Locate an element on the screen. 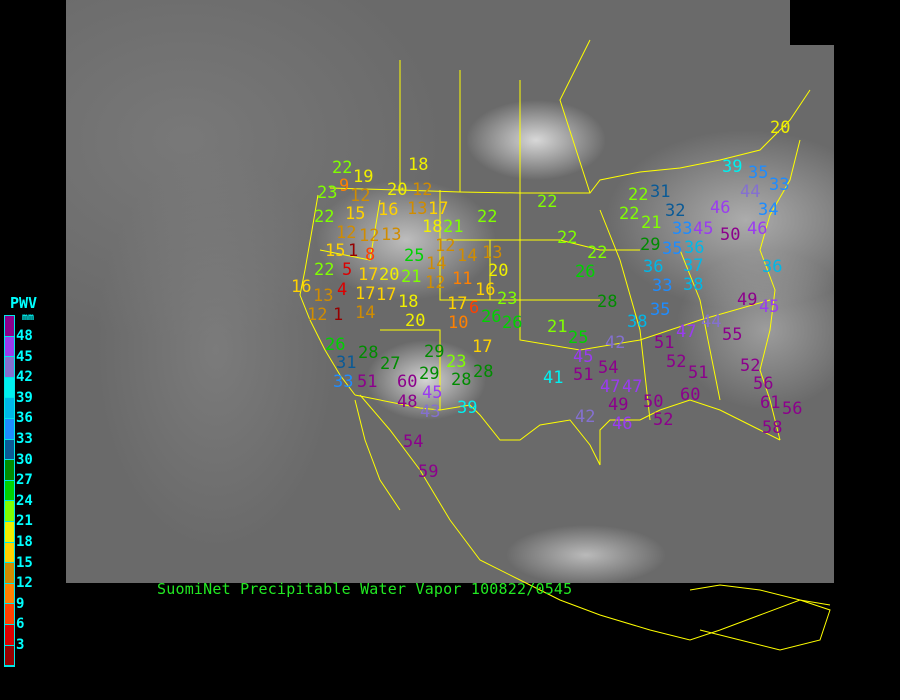 The image size is (900, 700). station-pwv-value: 58 is located at coordinates (772, 428).